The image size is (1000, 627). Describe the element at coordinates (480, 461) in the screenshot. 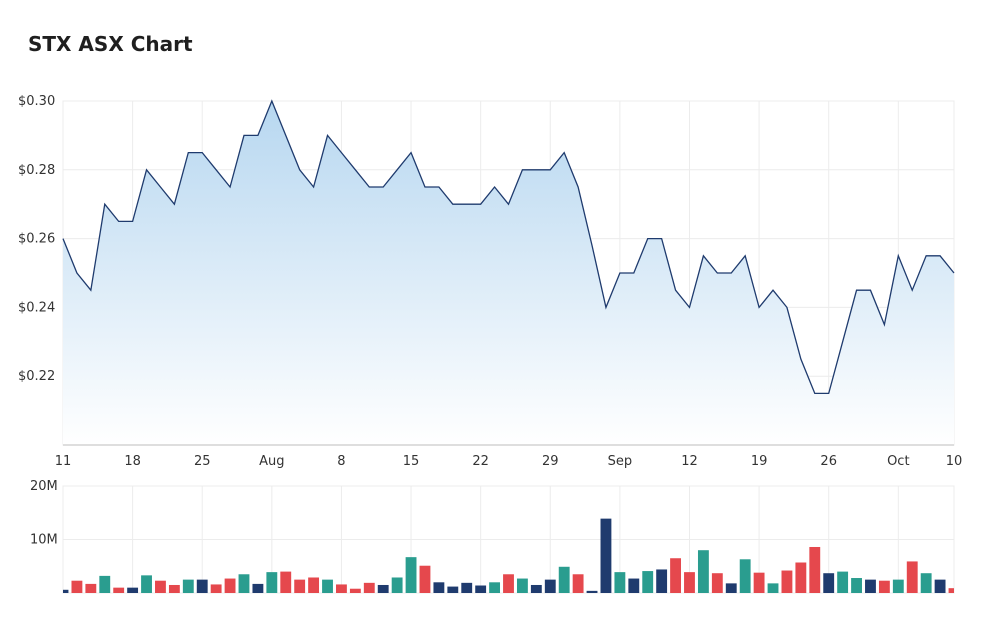

I see `price-x-tick-label: 22` at that location.